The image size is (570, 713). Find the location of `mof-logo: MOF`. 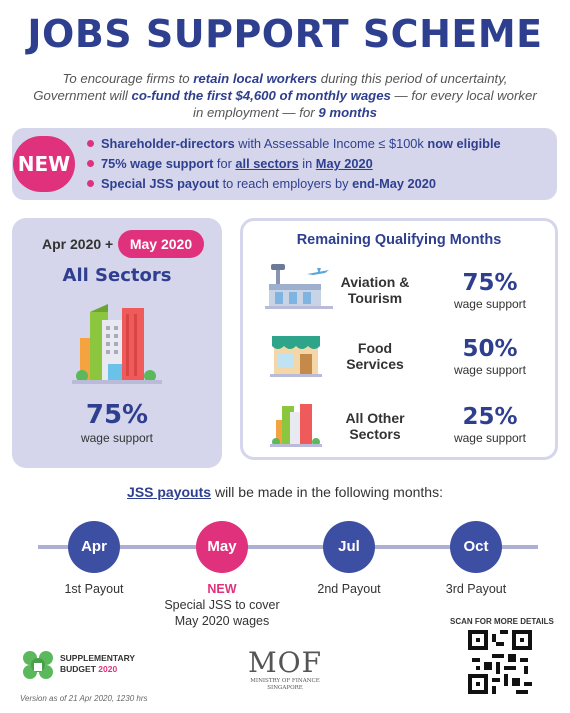

mof-logo: MOF is located at coordinates (285, 662).